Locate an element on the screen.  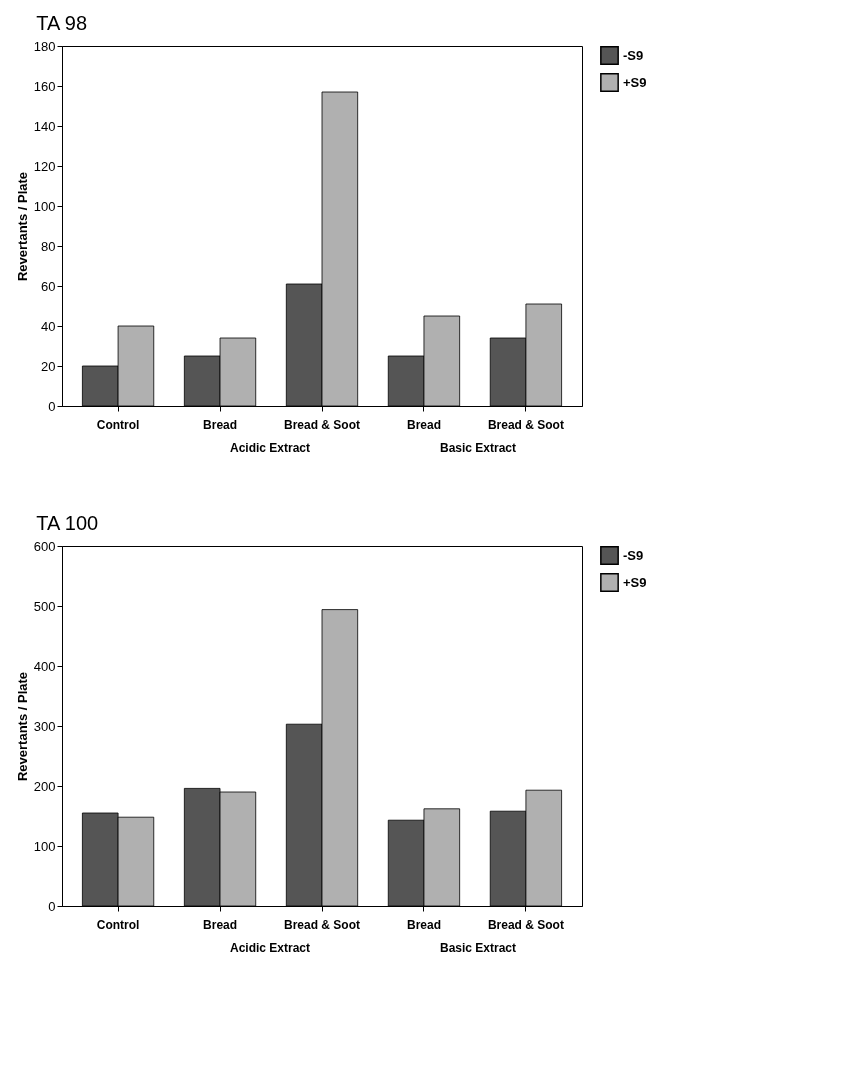
y-tick-label: 180 is located at coordinates (44, 46).